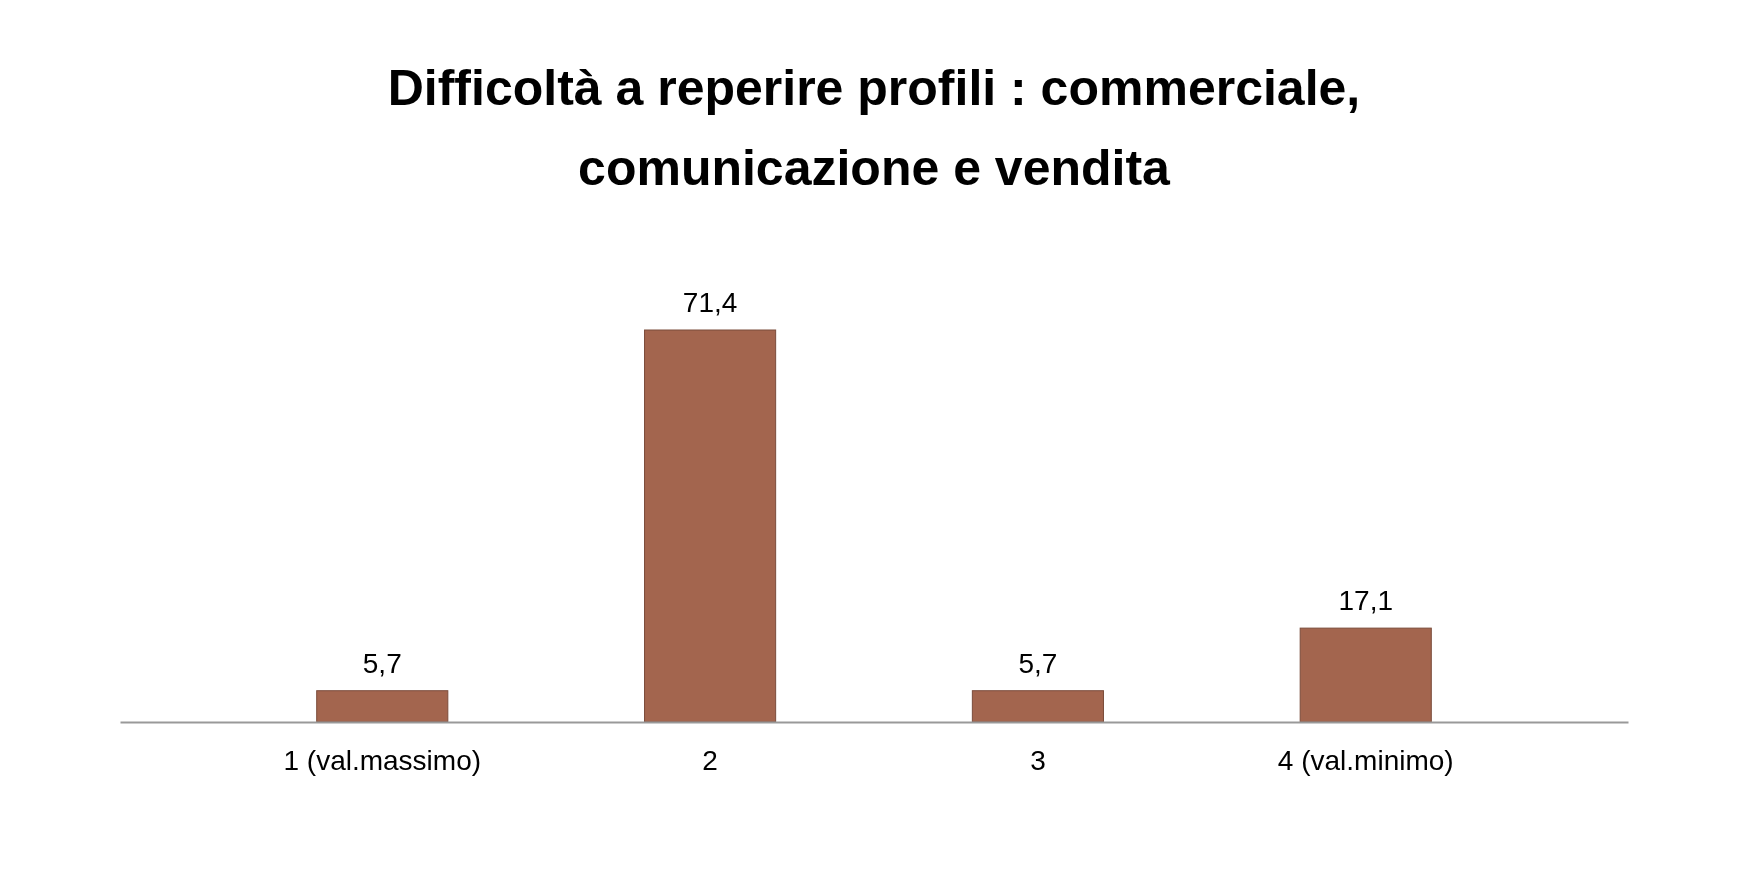 The image size is (1748, 892). What do you see at coordinates (1365, 760) in the screenshot?
I see `x-tick-label: 4 (val.minimo)` at bounding box center [1365, 760].